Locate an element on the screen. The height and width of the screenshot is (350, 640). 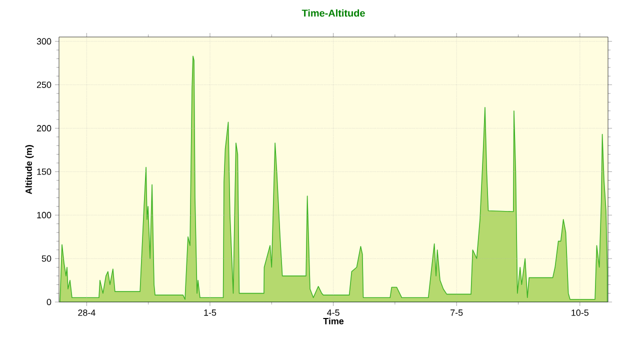
x-tick-label: 1-5 is located at coordinates (210, 313).